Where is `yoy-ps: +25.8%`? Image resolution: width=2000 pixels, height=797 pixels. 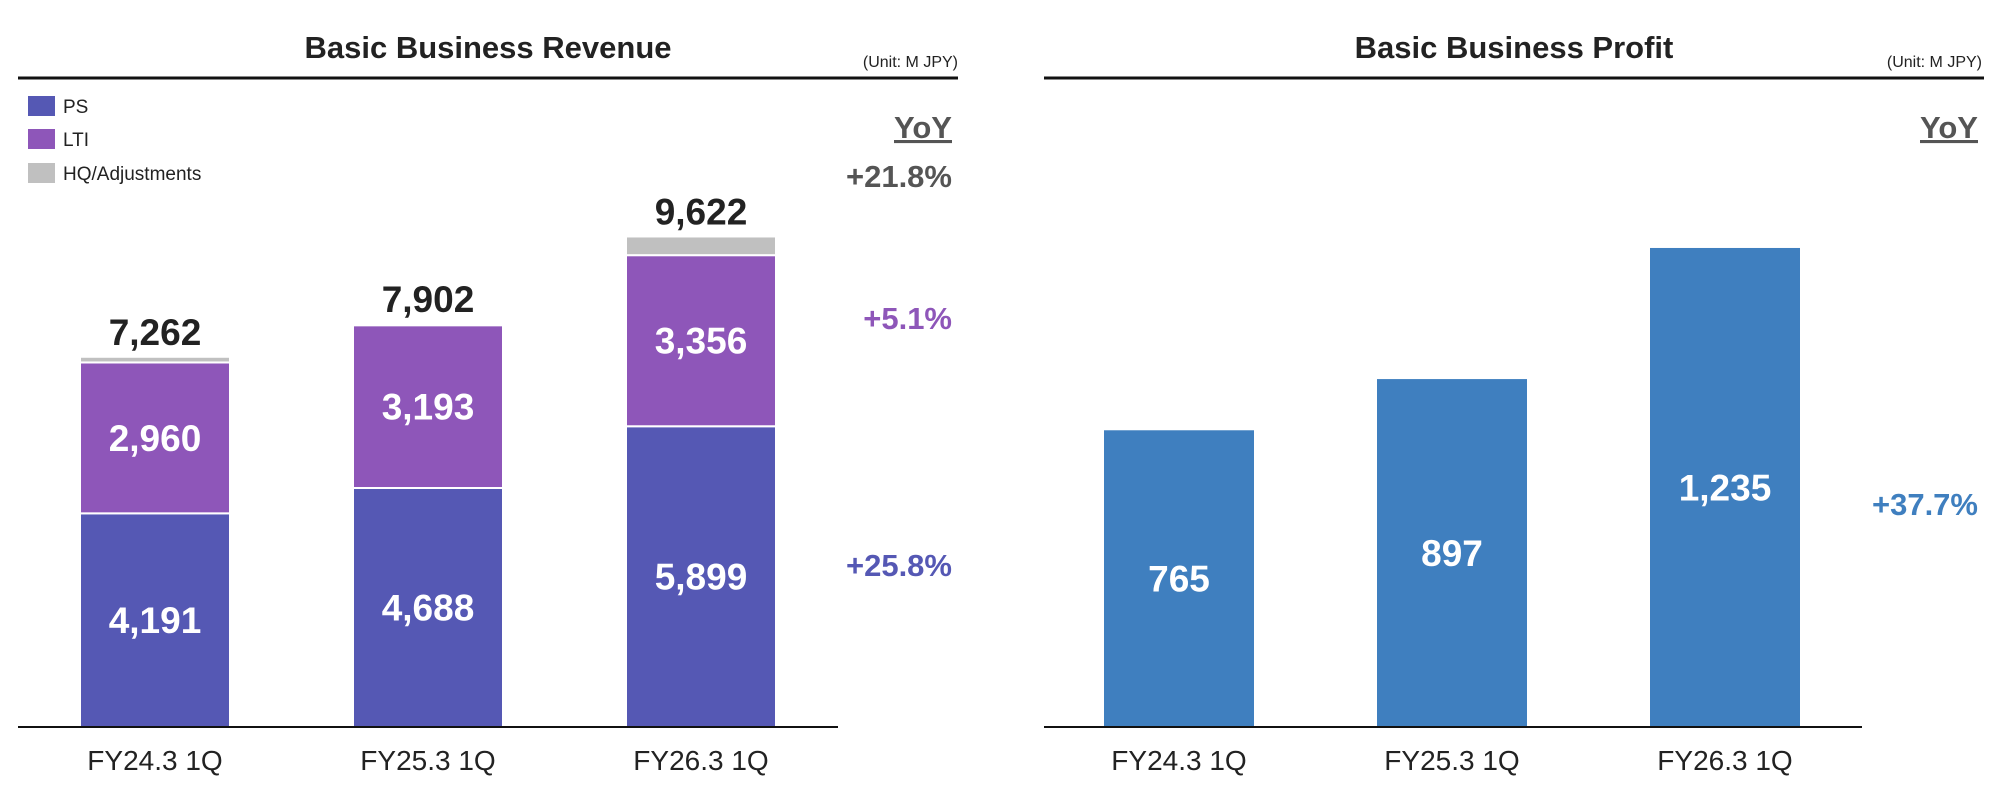
yoy-ps: +25.8% is located at coordinates (899, 565).